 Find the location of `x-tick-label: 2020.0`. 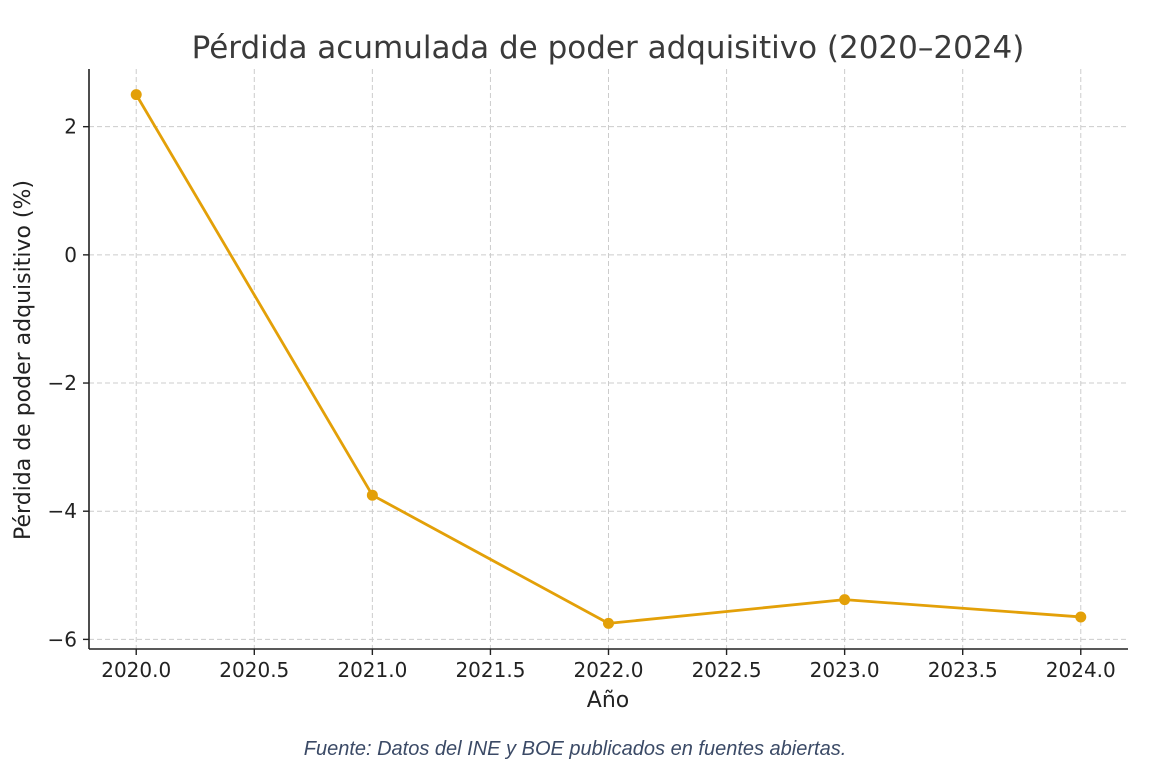

x-tick-label: 2020.0 is located at coordinates (136, 670).